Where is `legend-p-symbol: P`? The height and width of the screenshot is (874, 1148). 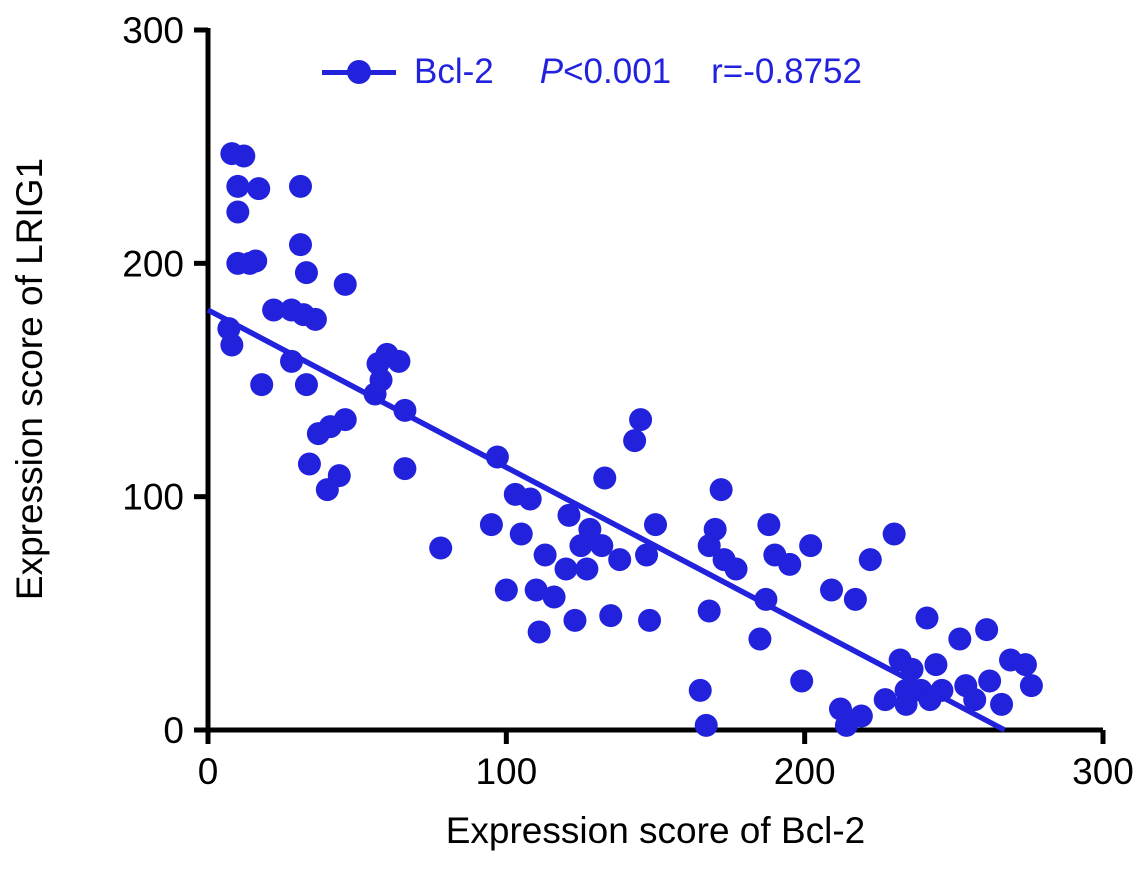 legend-p-symbol: P is located at coordinates (551, 71).